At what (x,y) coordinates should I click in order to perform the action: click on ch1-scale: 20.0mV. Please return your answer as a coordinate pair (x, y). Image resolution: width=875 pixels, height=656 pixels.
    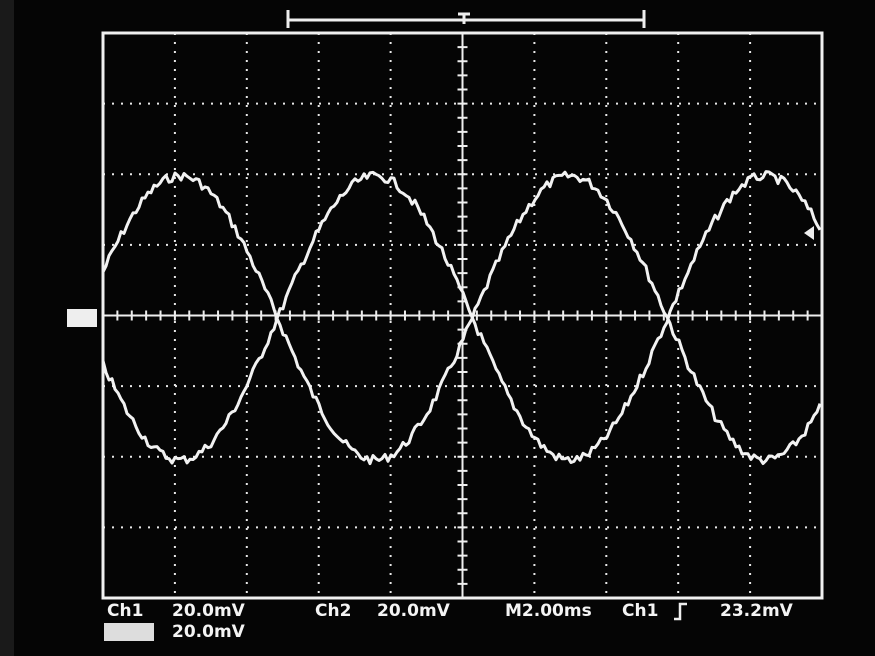
    Looking at the image, I should click on (209, 611).